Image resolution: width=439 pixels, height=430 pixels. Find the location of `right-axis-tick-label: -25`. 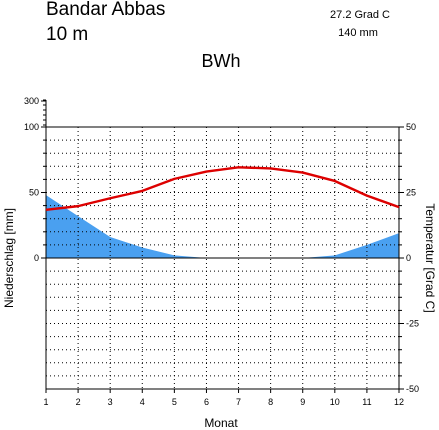

right-axis-tick-label: -25 is located at coordinates (412, 324).